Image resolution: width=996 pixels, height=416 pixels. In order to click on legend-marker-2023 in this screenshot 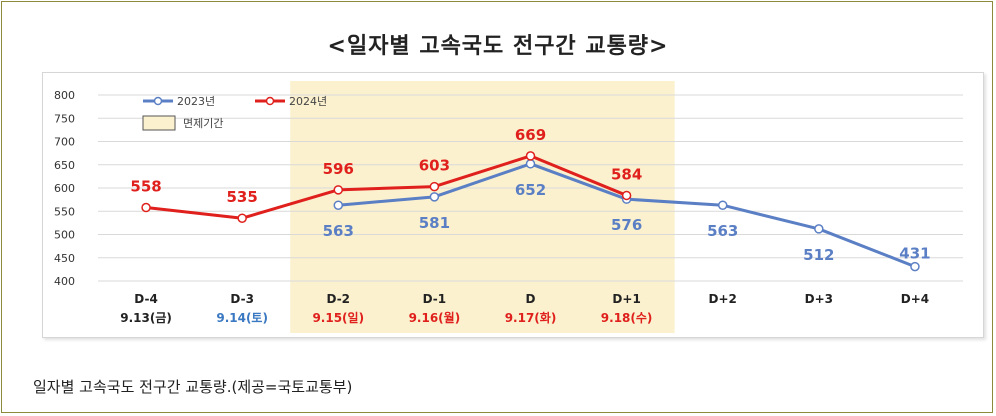, I will do `click(158, 101)`.